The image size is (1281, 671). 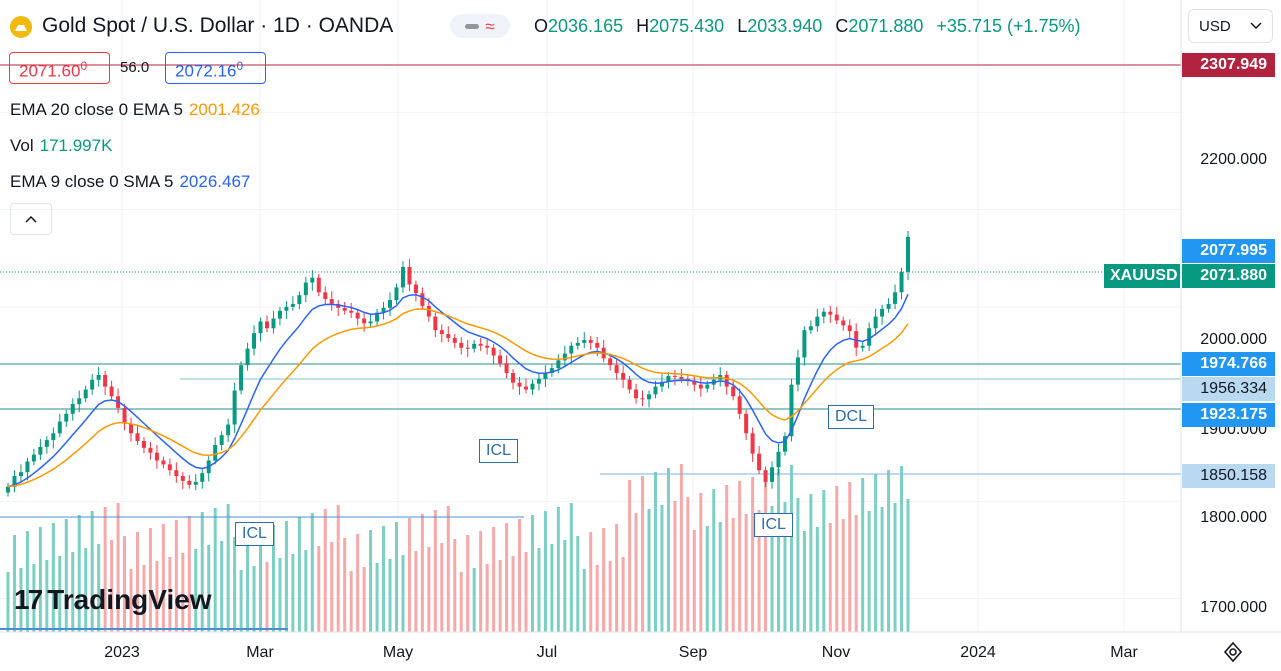 I want to click on currency-label: USD, so click(x=1215, y=26).